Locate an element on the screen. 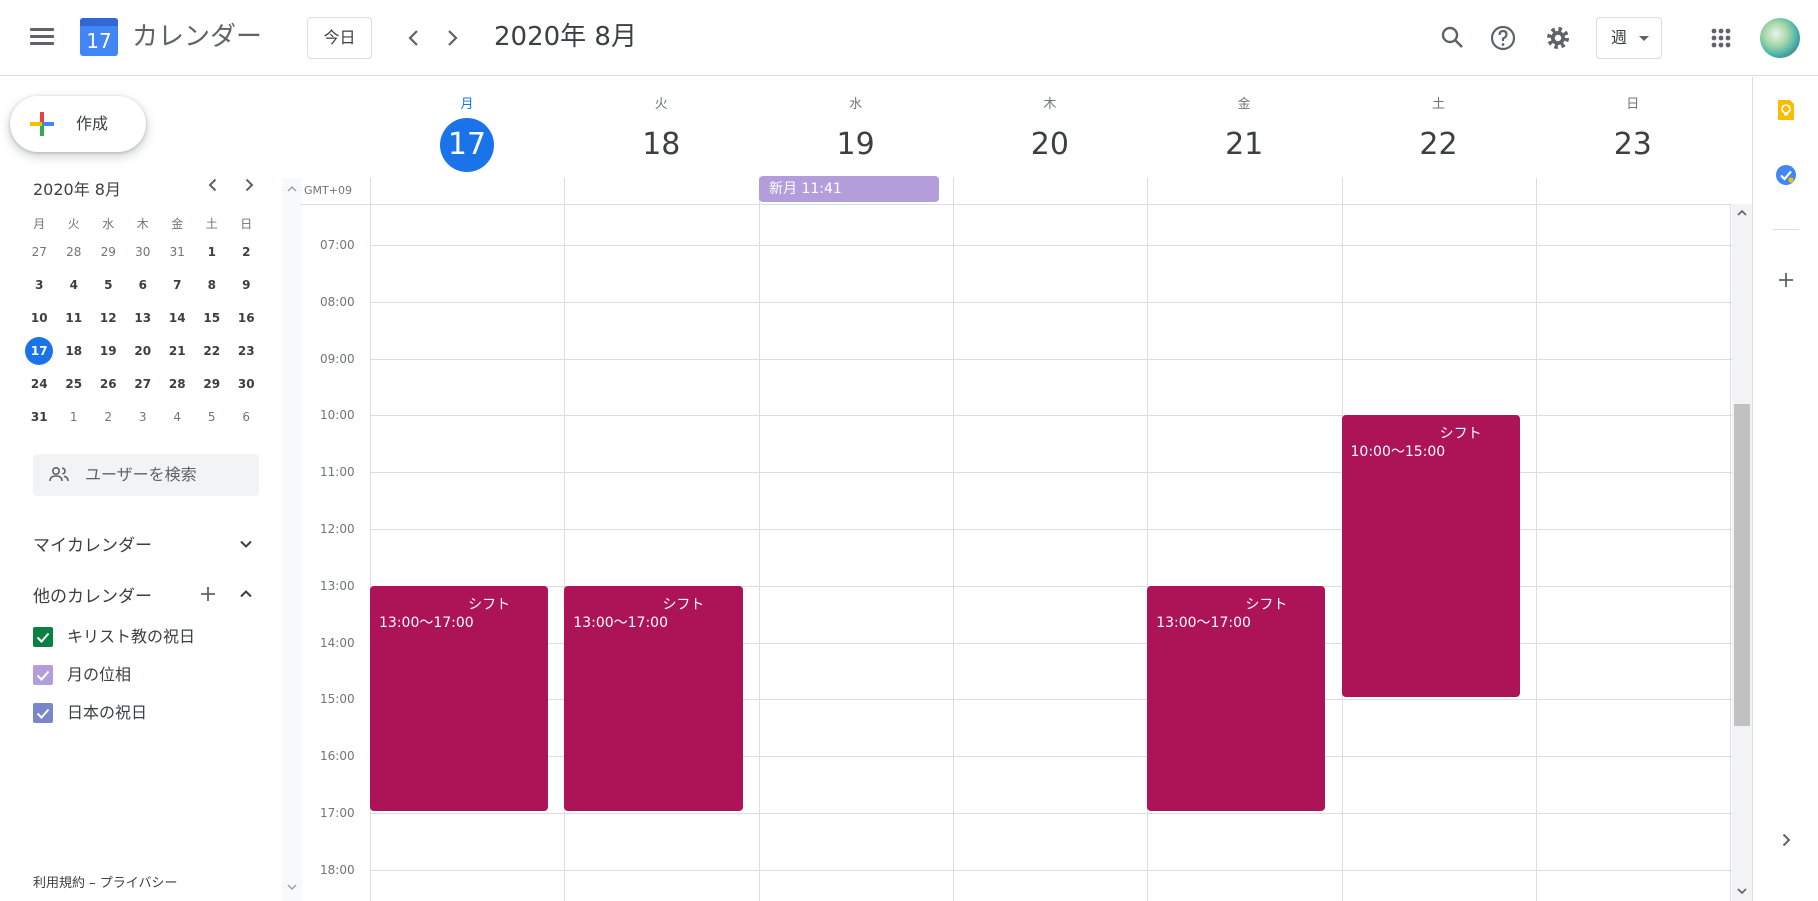 This screenshot has width=1818, height=901. create-event-button: 作成 is located at coordinates (78, 124).